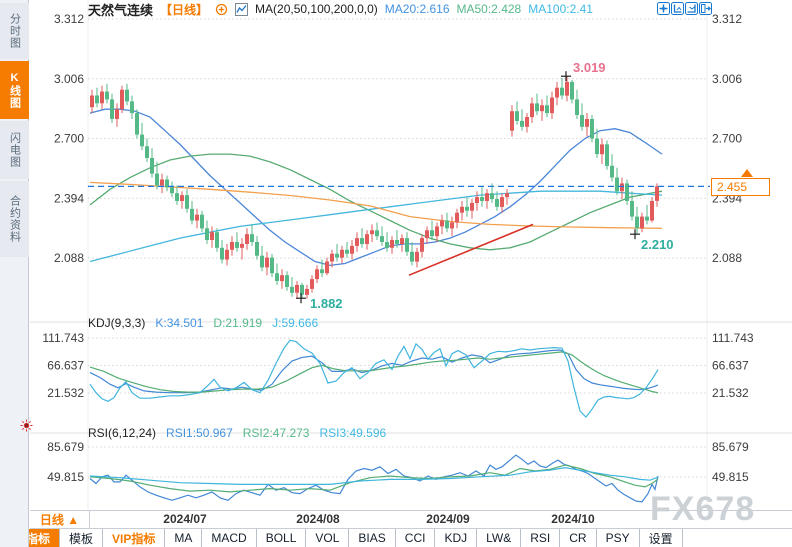 Image resolution: width=792 pixels, height=547 pixels. What do you see at coordinates (489, 9) in the screenshot?
I see `ma50-value: MA50:2.428` at bounding box center [489, 9].